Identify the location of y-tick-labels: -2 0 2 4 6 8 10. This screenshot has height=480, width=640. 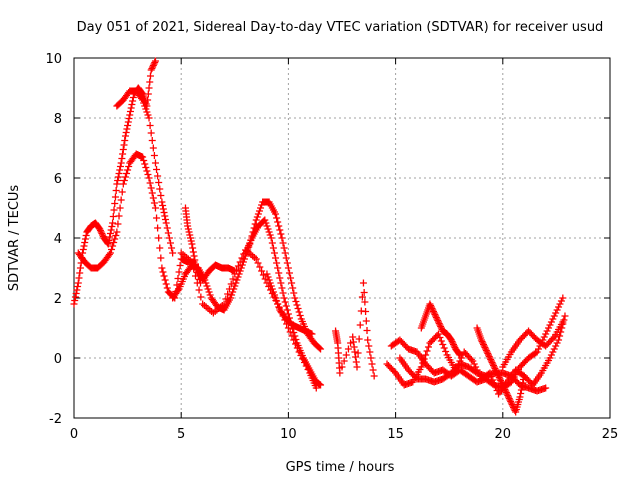
(53, 239).